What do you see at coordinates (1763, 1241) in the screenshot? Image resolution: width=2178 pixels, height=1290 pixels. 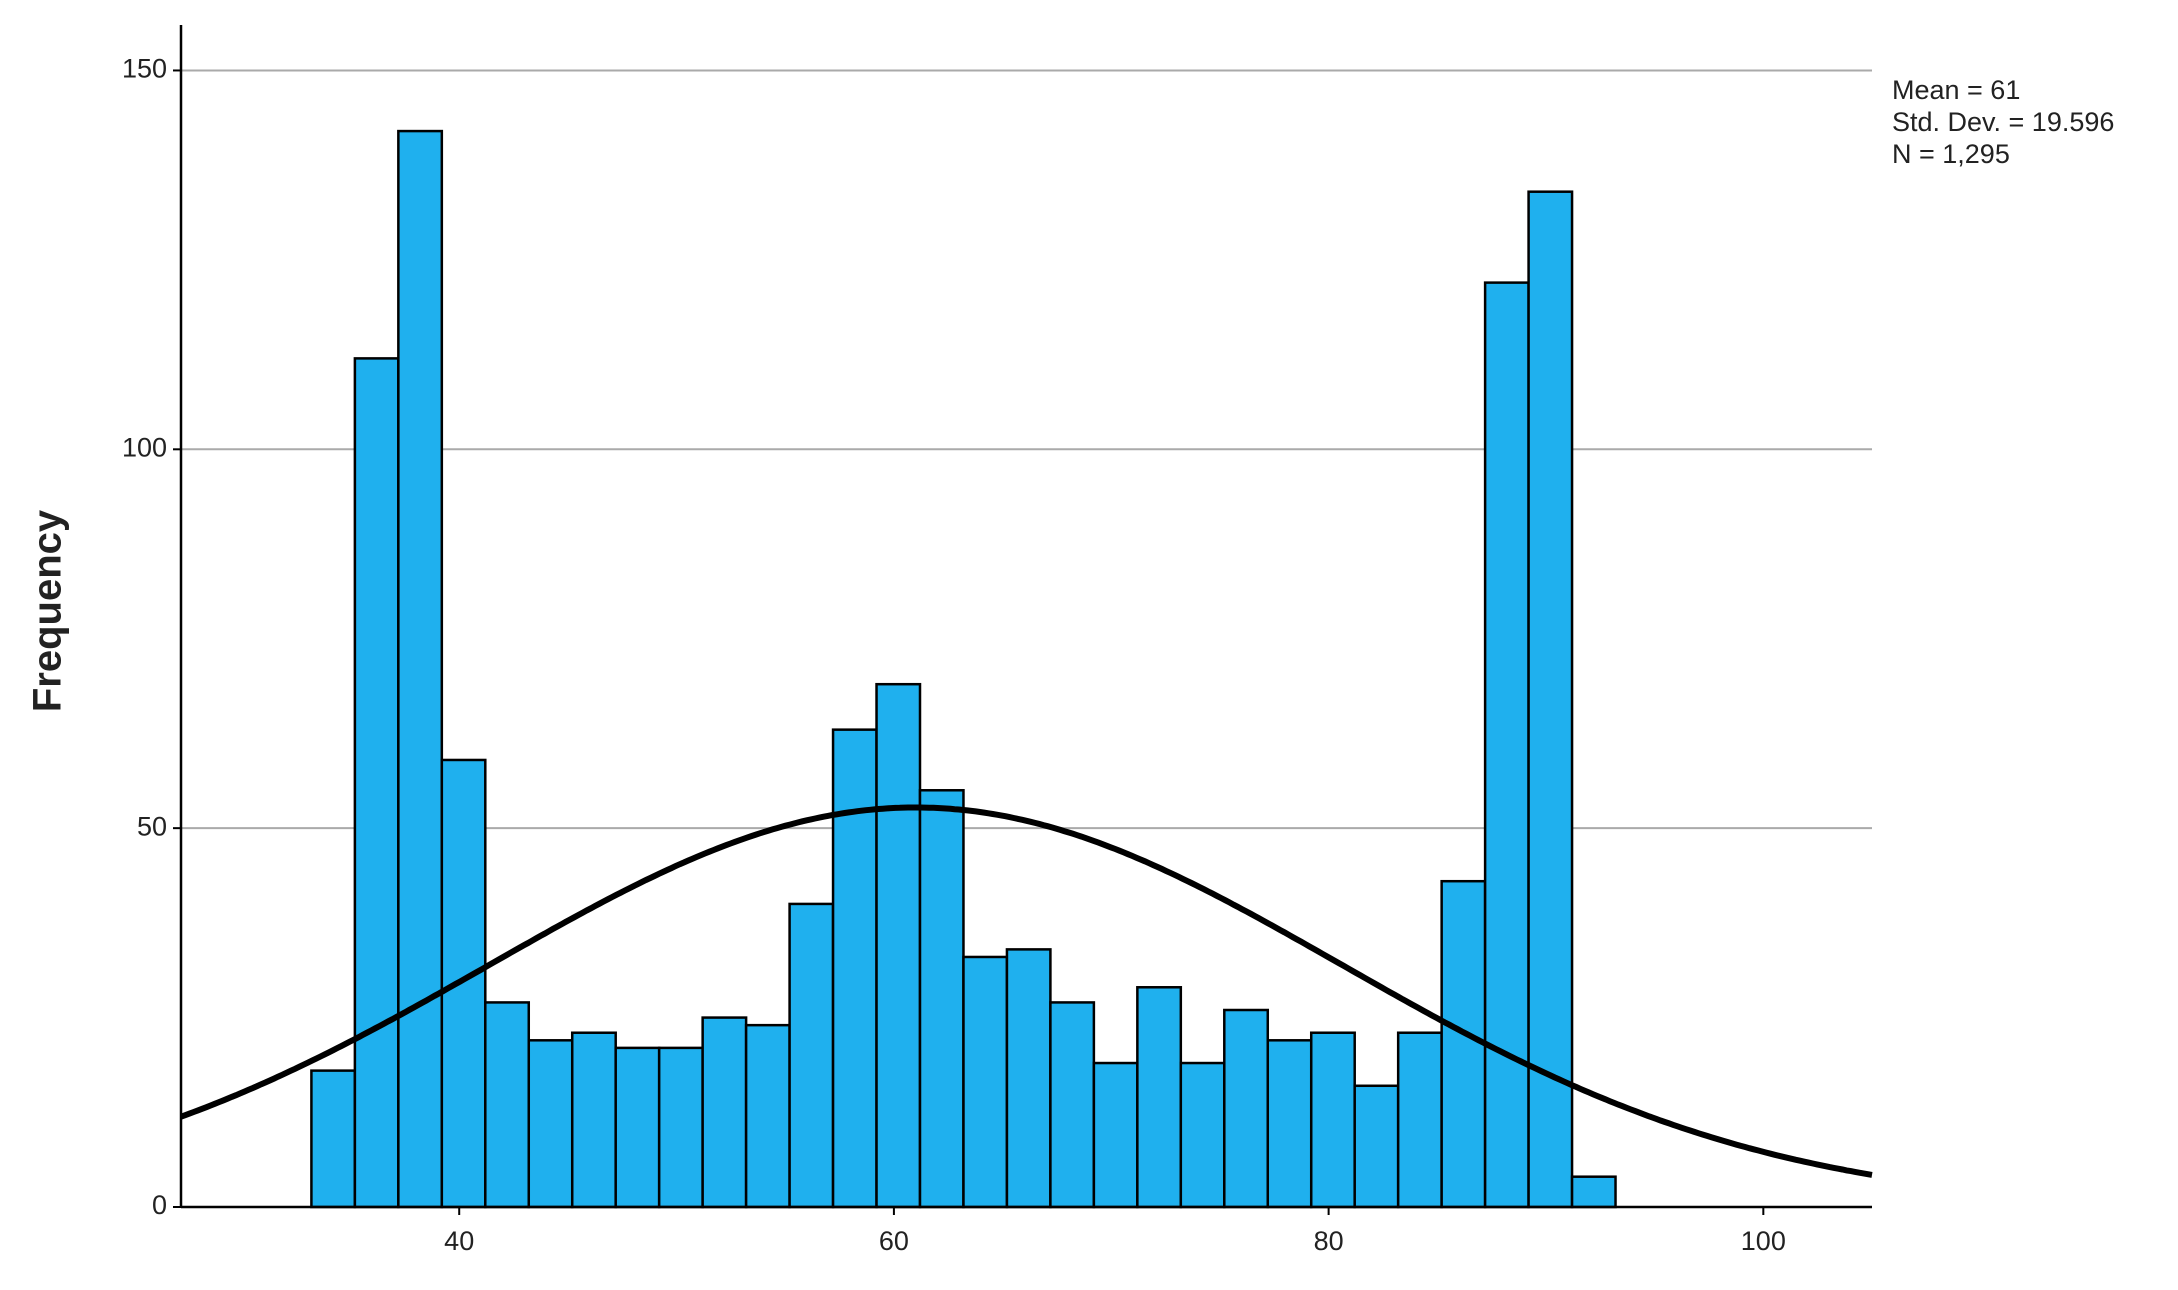 I see `x-tick-label: 100` at bounding box center [1763, 1241].